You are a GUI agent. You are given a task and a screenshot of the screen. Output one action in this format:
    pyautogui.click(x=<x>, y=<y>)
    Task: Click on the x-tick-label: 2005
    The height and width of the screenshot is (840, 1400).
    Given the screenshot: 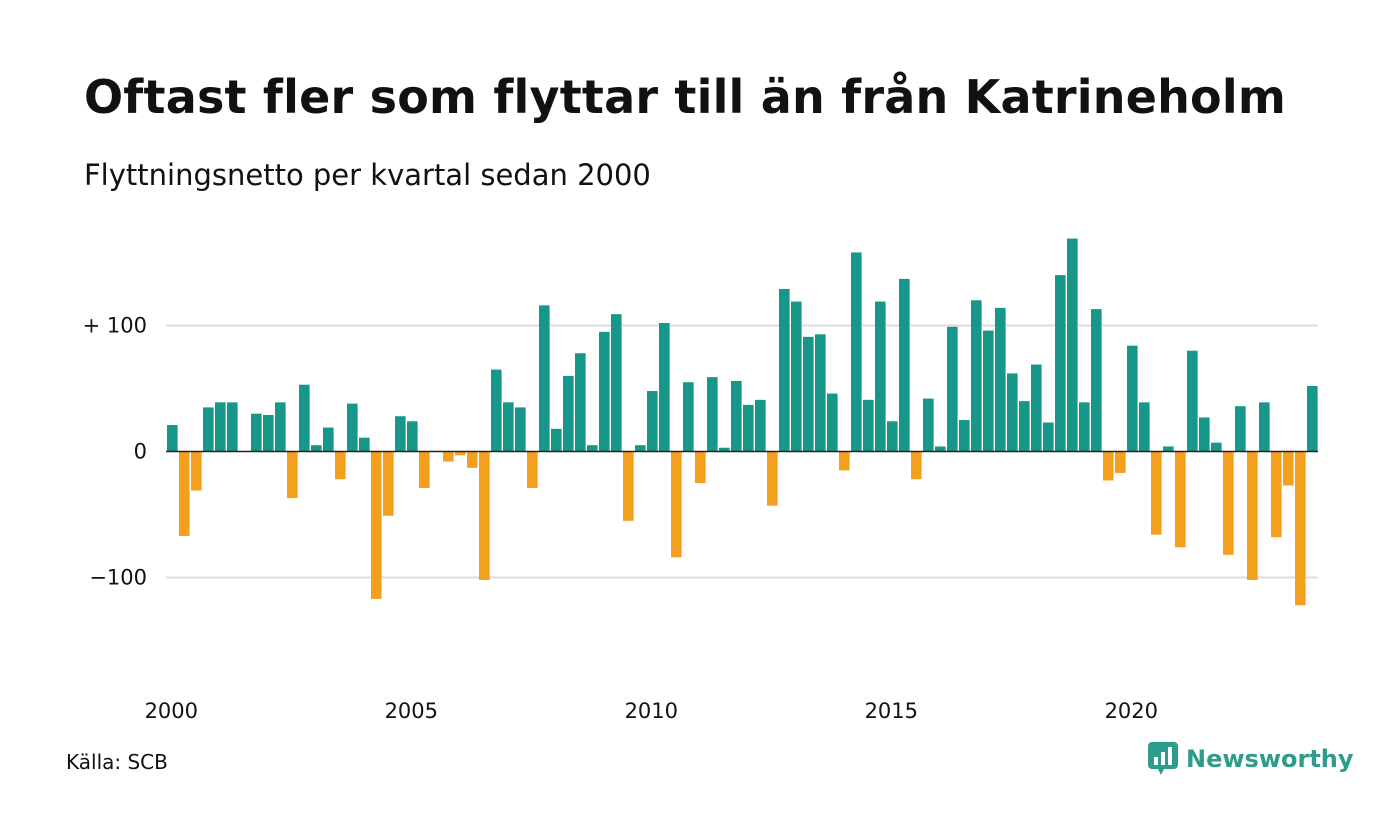 What is the action you would take?
    pyautogui.click(x=411, y=709)
    